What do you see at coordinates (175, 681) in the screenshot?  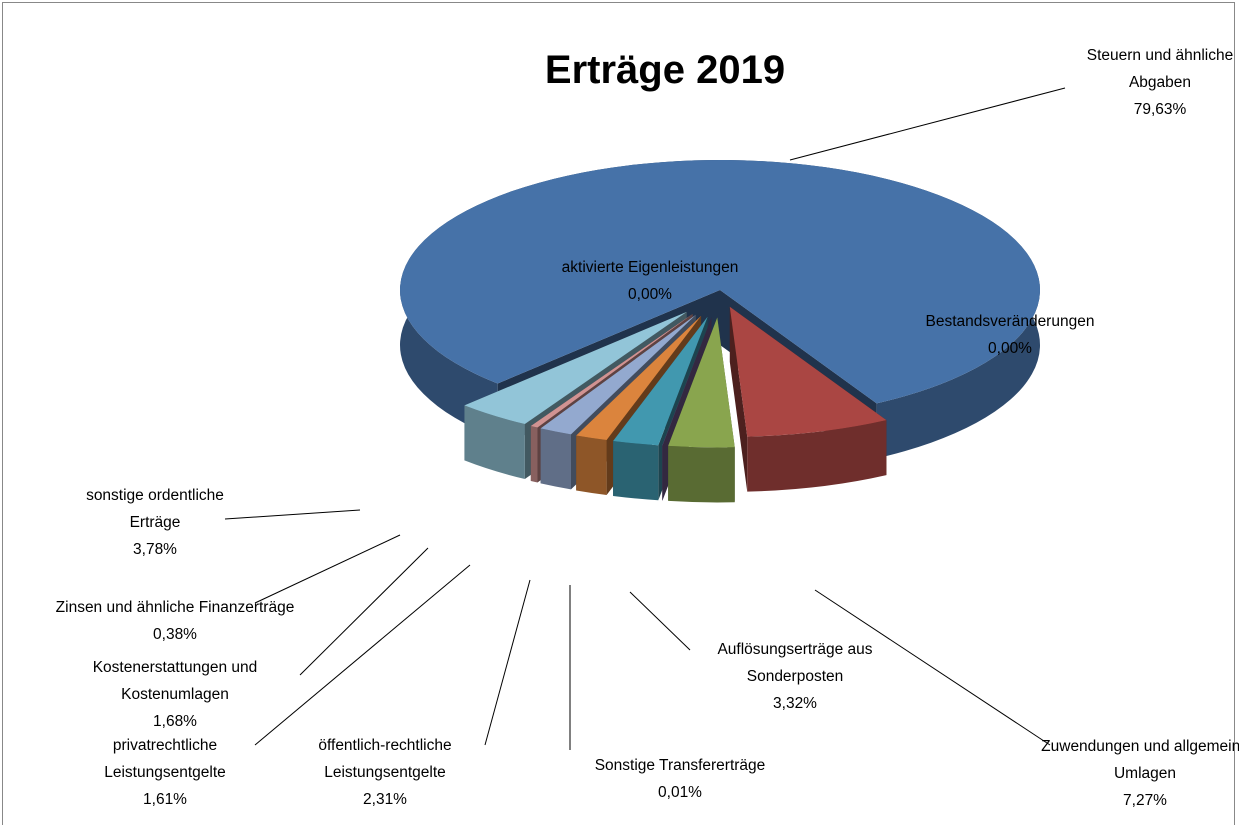 I see `slice-name: Kostenerstattungen und Kostenumlagen` at bounding box center [175, 681].